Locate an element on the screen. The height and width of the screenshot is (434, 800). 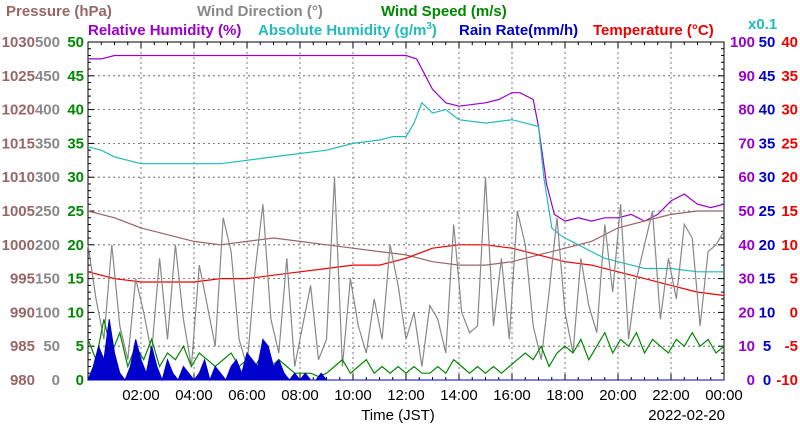
y-tick-label-rain: 0 is located at coordinates (767, 380).